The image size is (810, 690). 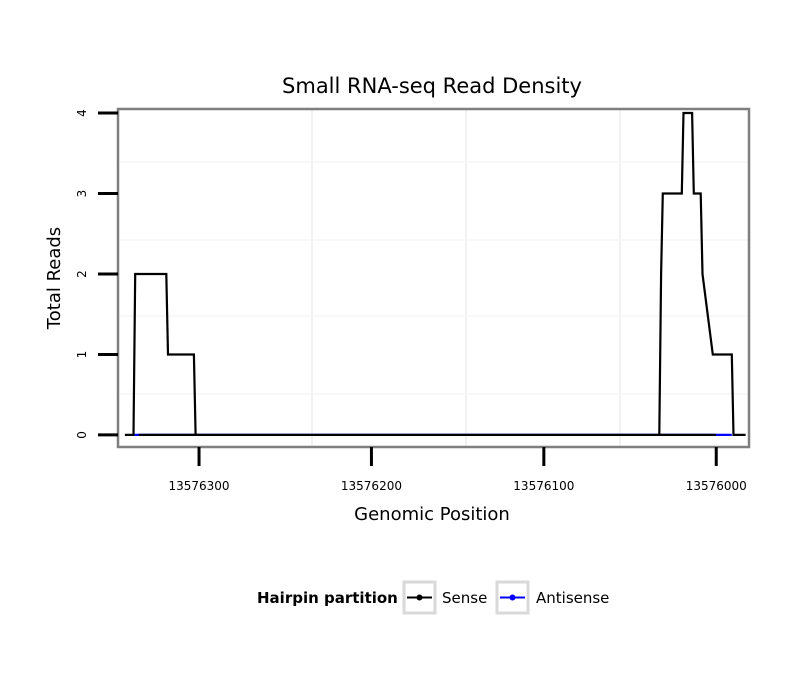 I want to click on y-tick-label: 0, so click(x=82, y=435).